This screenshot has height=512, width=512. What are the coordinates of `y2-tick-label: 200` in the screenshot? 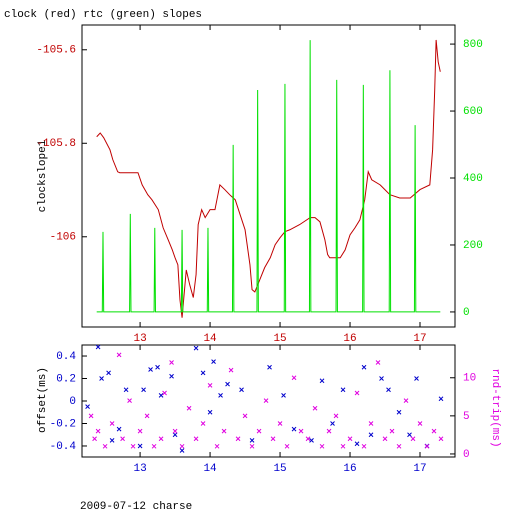 It's located at (473, 246).